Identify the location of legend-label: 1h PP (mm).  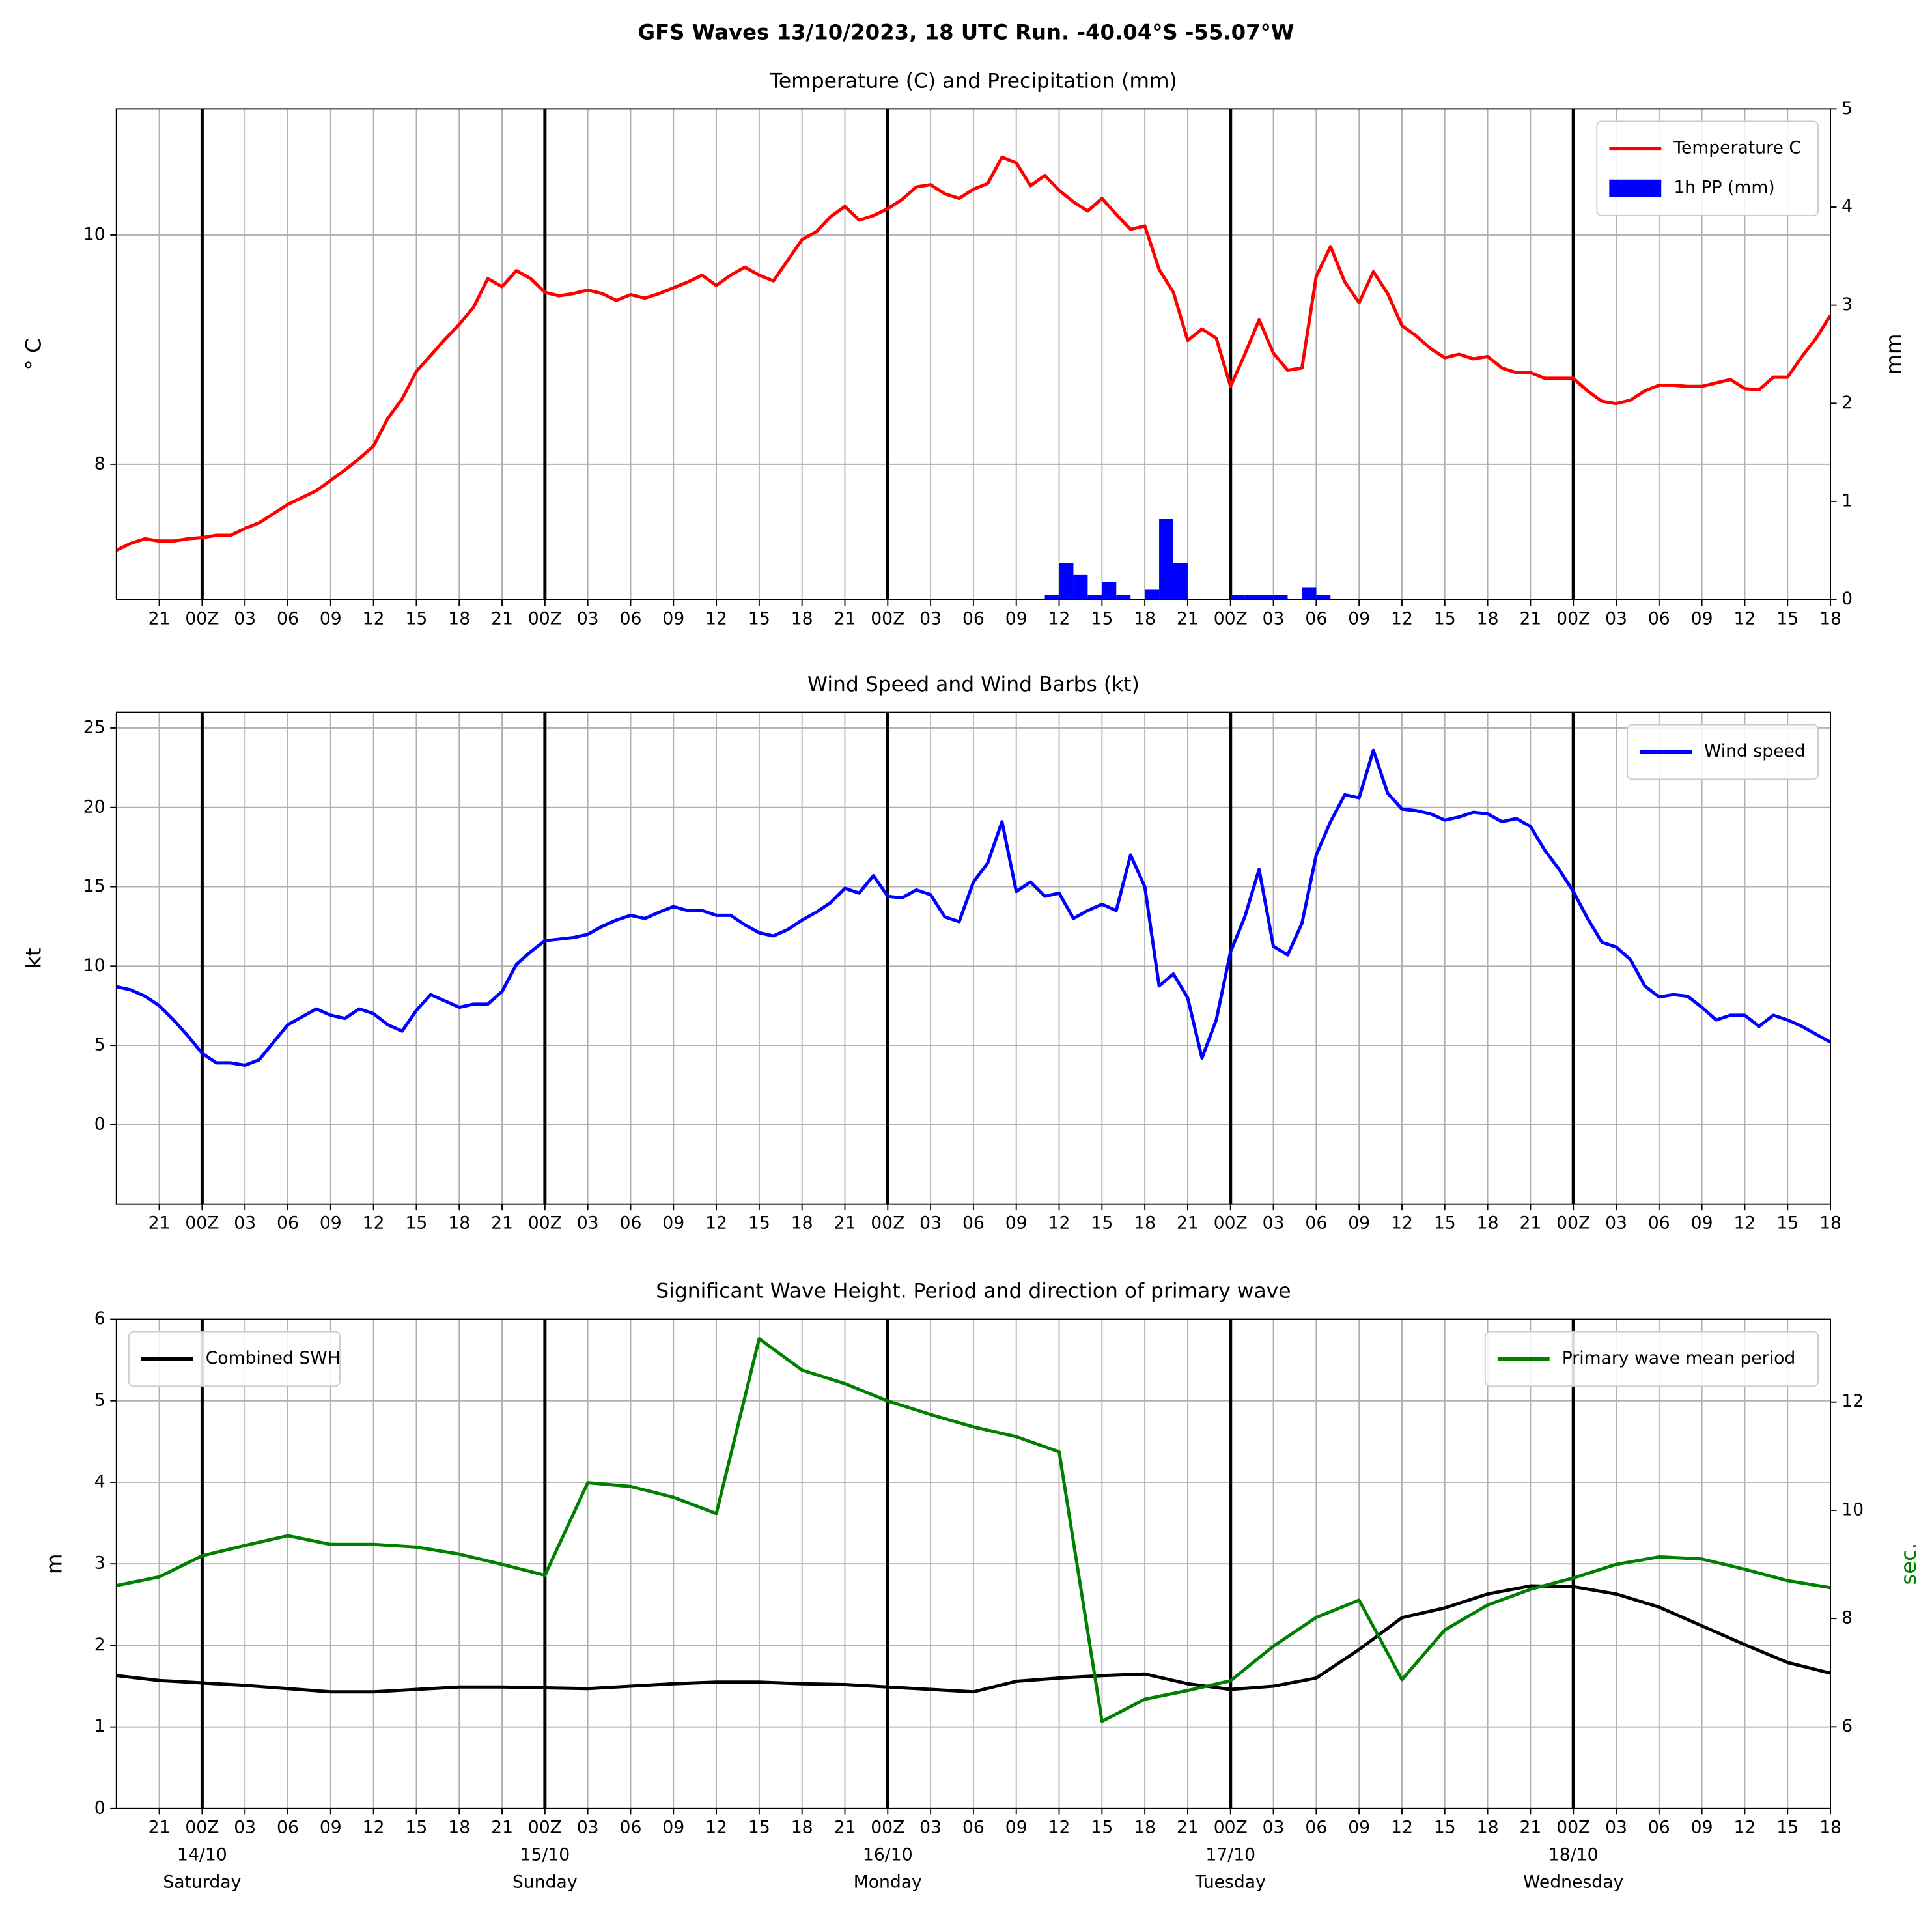
(1724, 188).